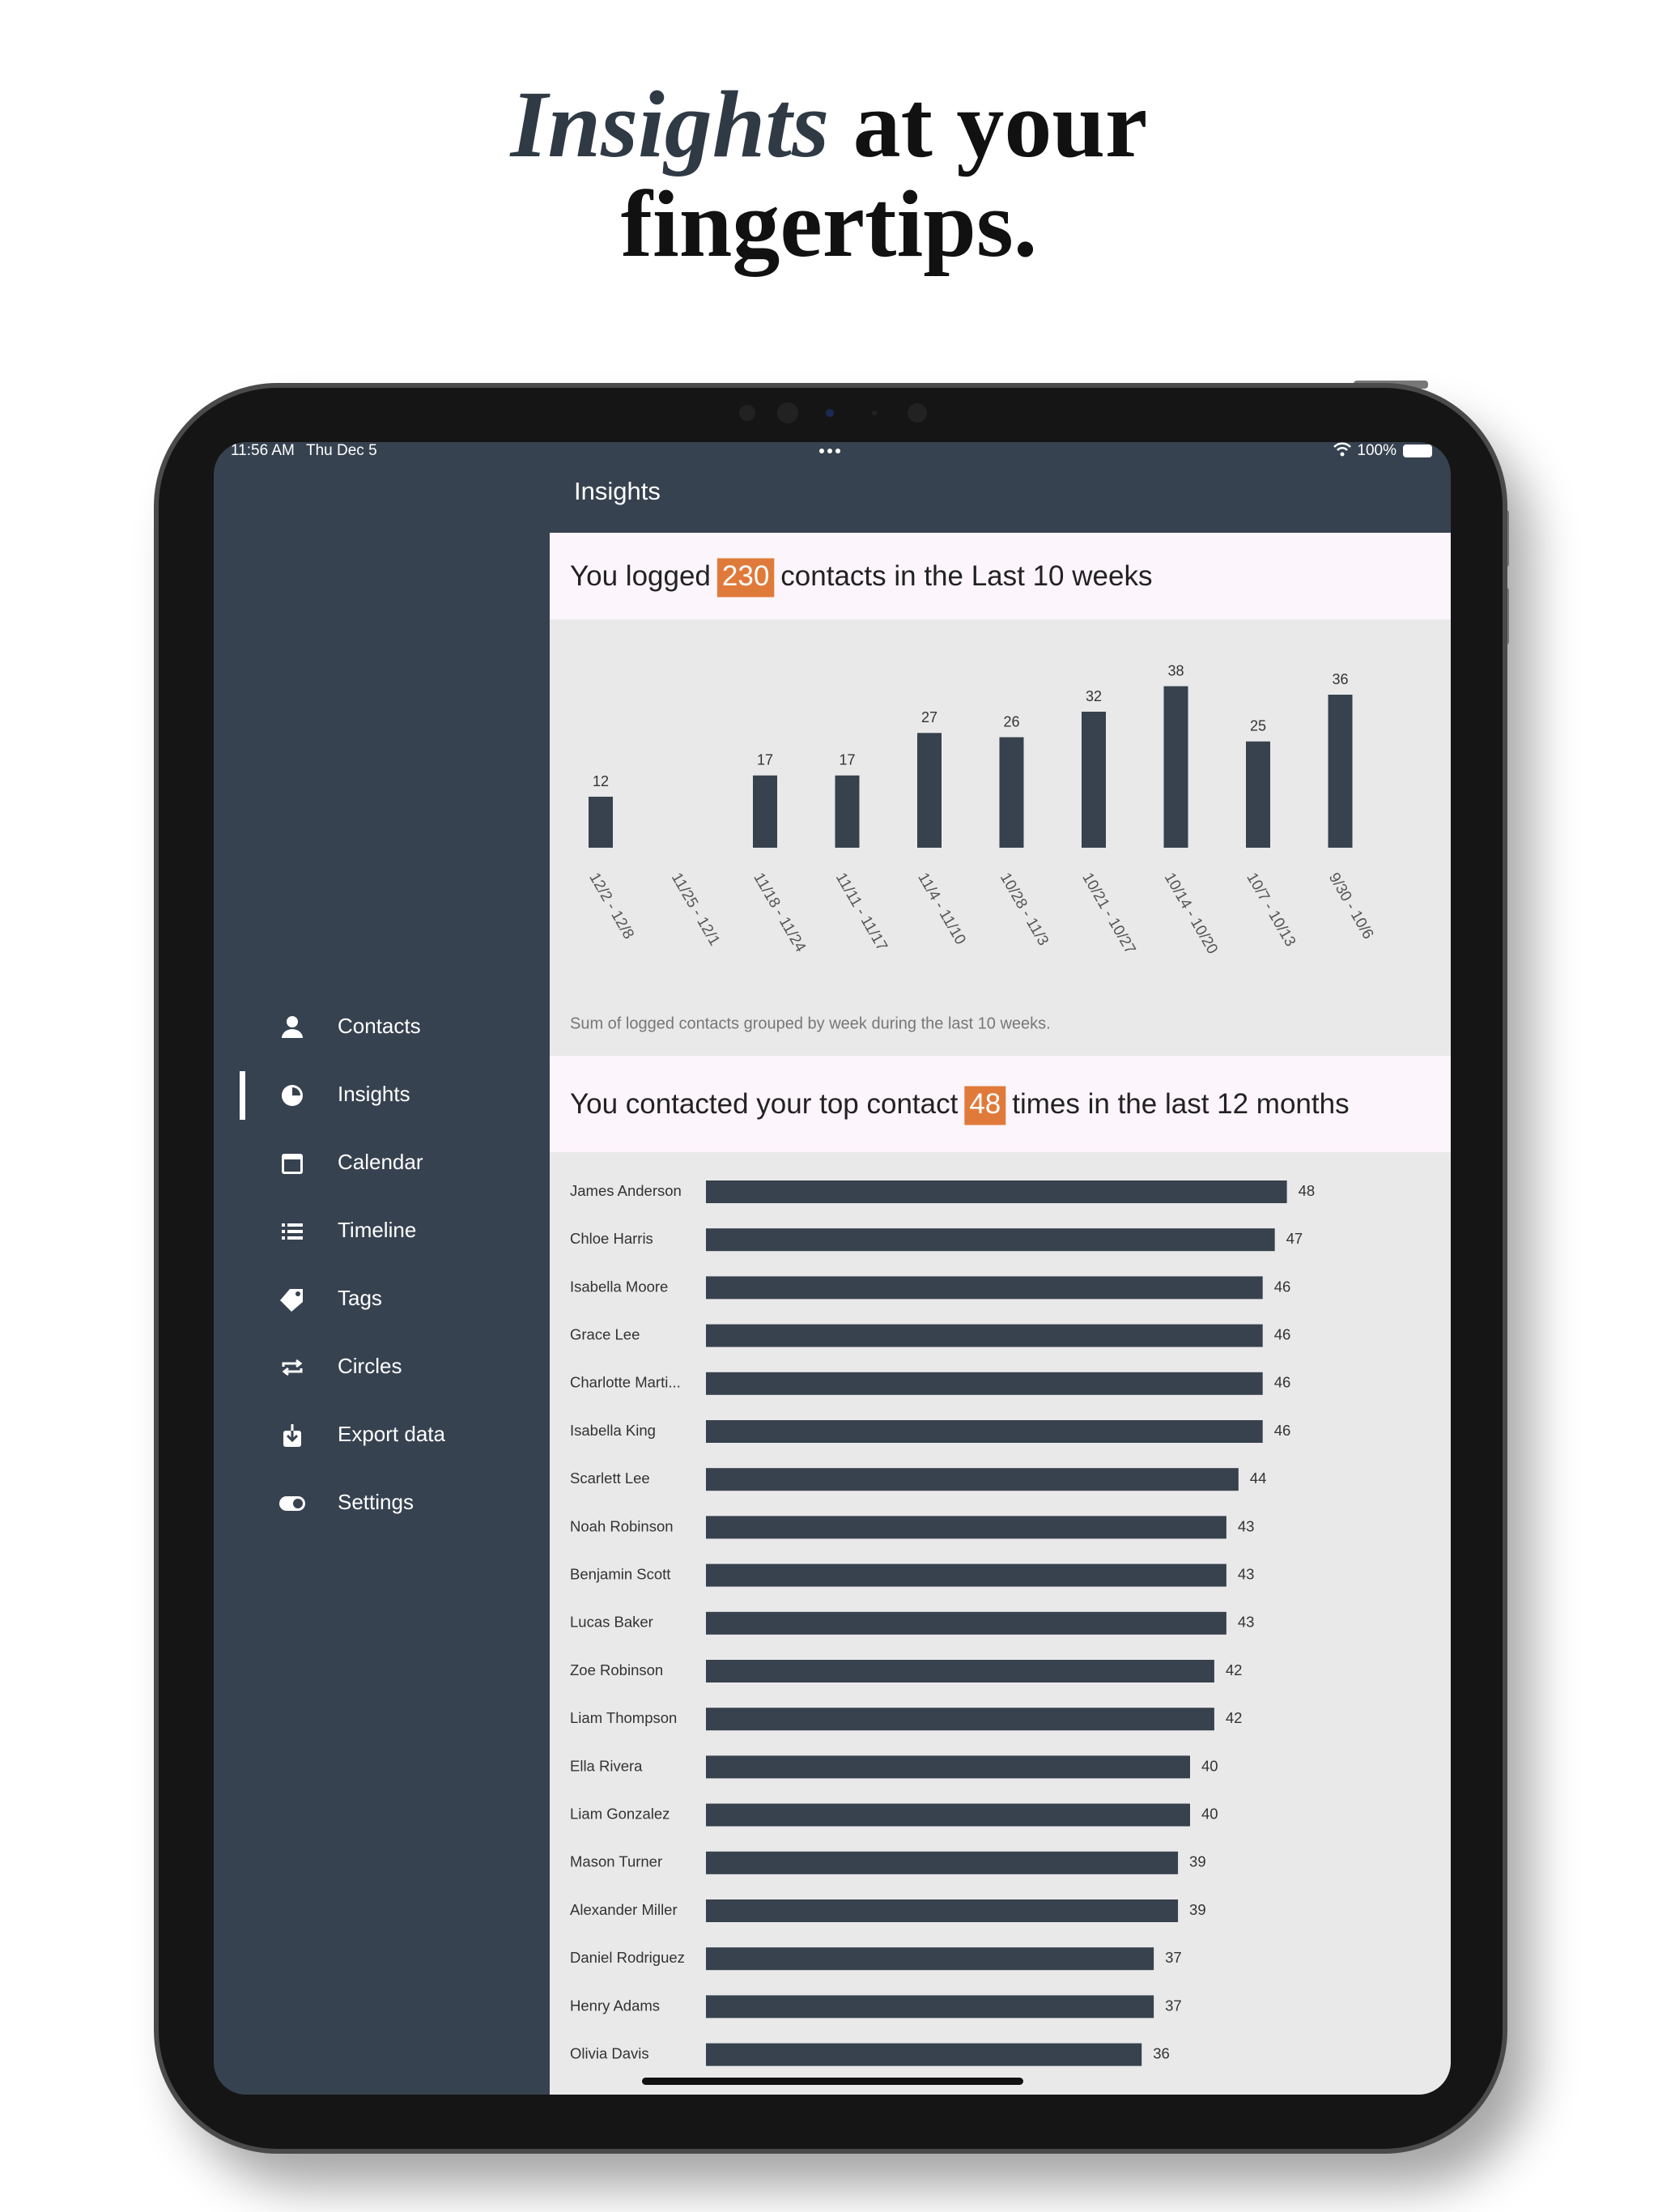 The image size is (1658, 2212). I want to click on nav-item: Tags, so click(331, 1299).